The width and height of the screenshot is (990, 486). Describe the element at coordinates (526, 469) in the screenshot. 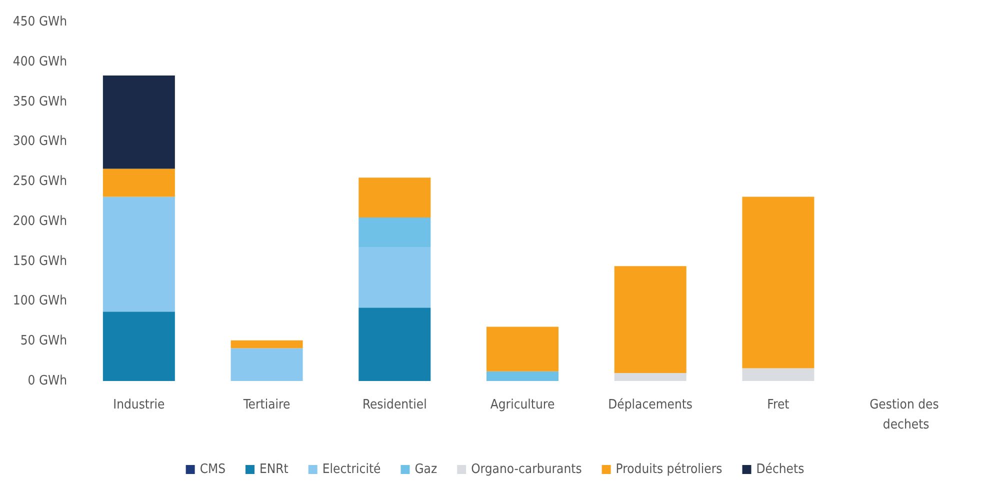

I see `legend-label: Organo-carburants` at that location.